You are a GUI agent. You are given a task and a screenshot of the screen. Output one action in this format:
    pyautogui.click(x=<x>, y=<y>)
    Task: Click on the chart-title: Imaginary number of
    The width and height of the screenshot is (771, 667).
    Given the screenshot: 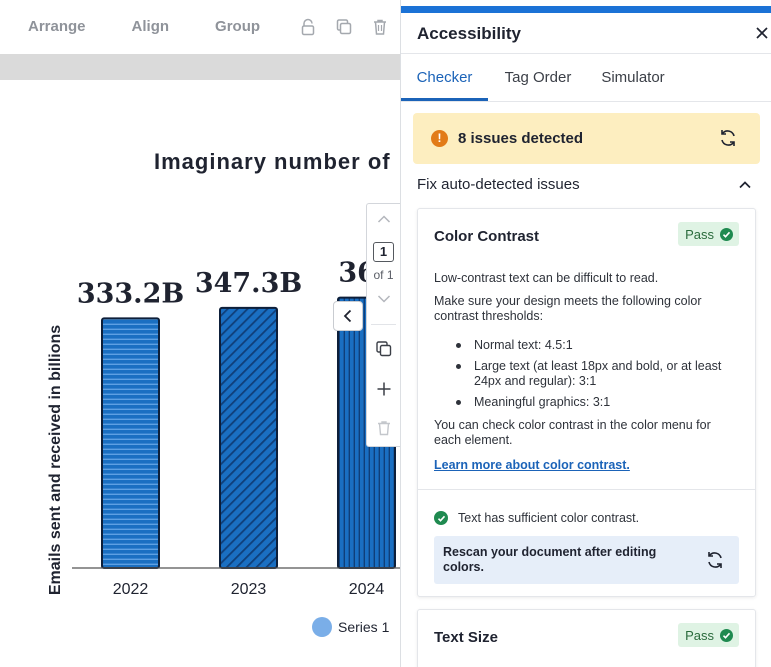 What is the action you would take?
    pyautogui.click(x=272, y=161)
    